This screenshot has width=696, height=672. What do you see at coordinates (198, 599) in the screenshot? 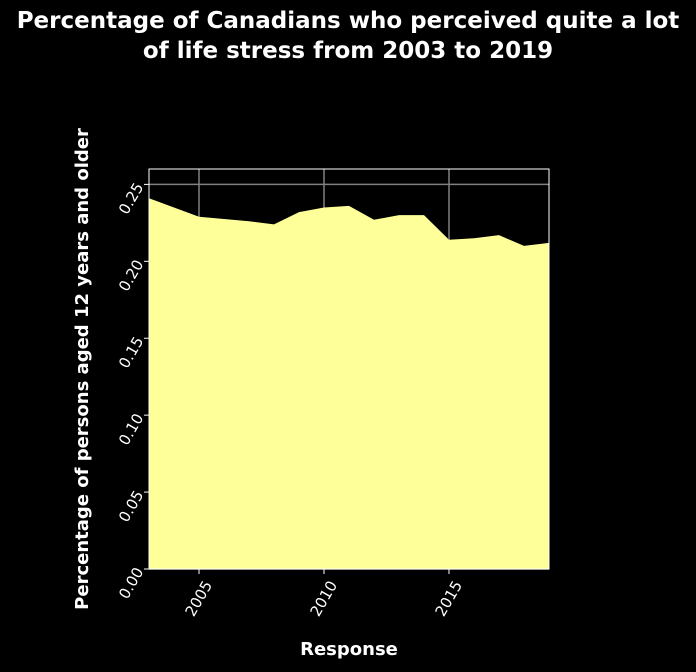
I see `x-tick-label: 2005` at bounding box center [198, 599].